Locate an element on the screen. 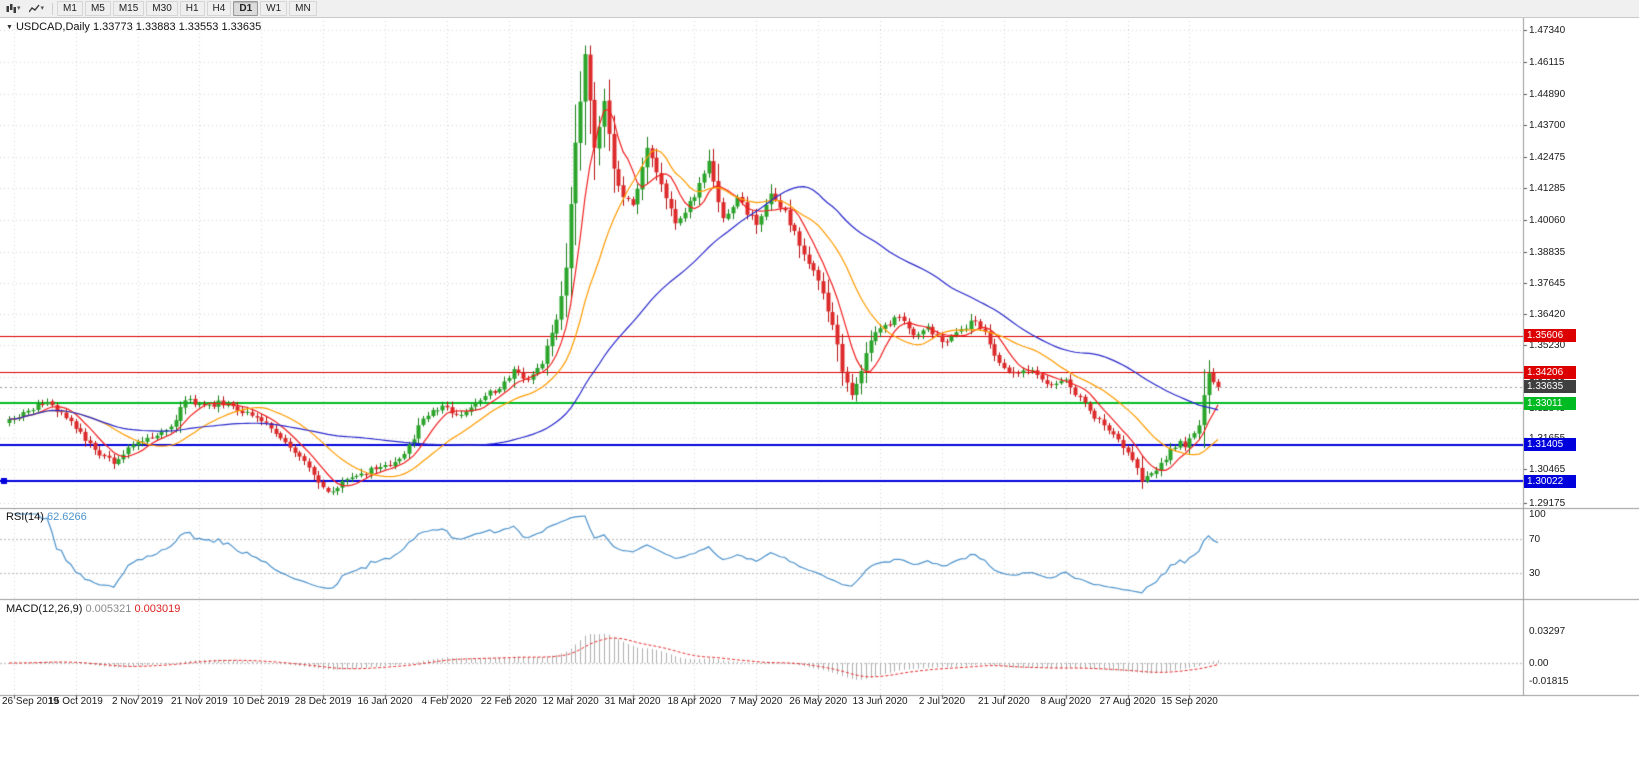  hline-badge-1-34206: 1.34206 is located at coordinates (1550, 372).